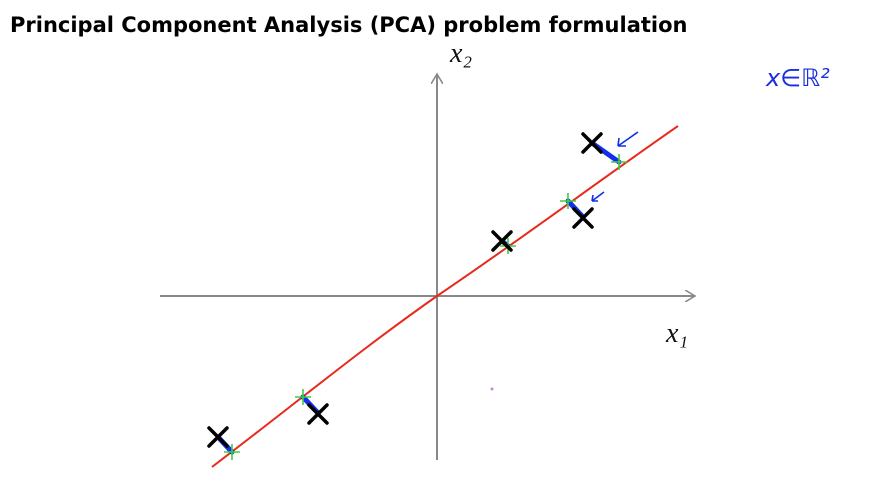 The height and width of the screenshot is (487, 885). What do you see at coordinates (615, 166) in the screenshot?
I see `pointer-arrows` at bounding box center [615, 166].